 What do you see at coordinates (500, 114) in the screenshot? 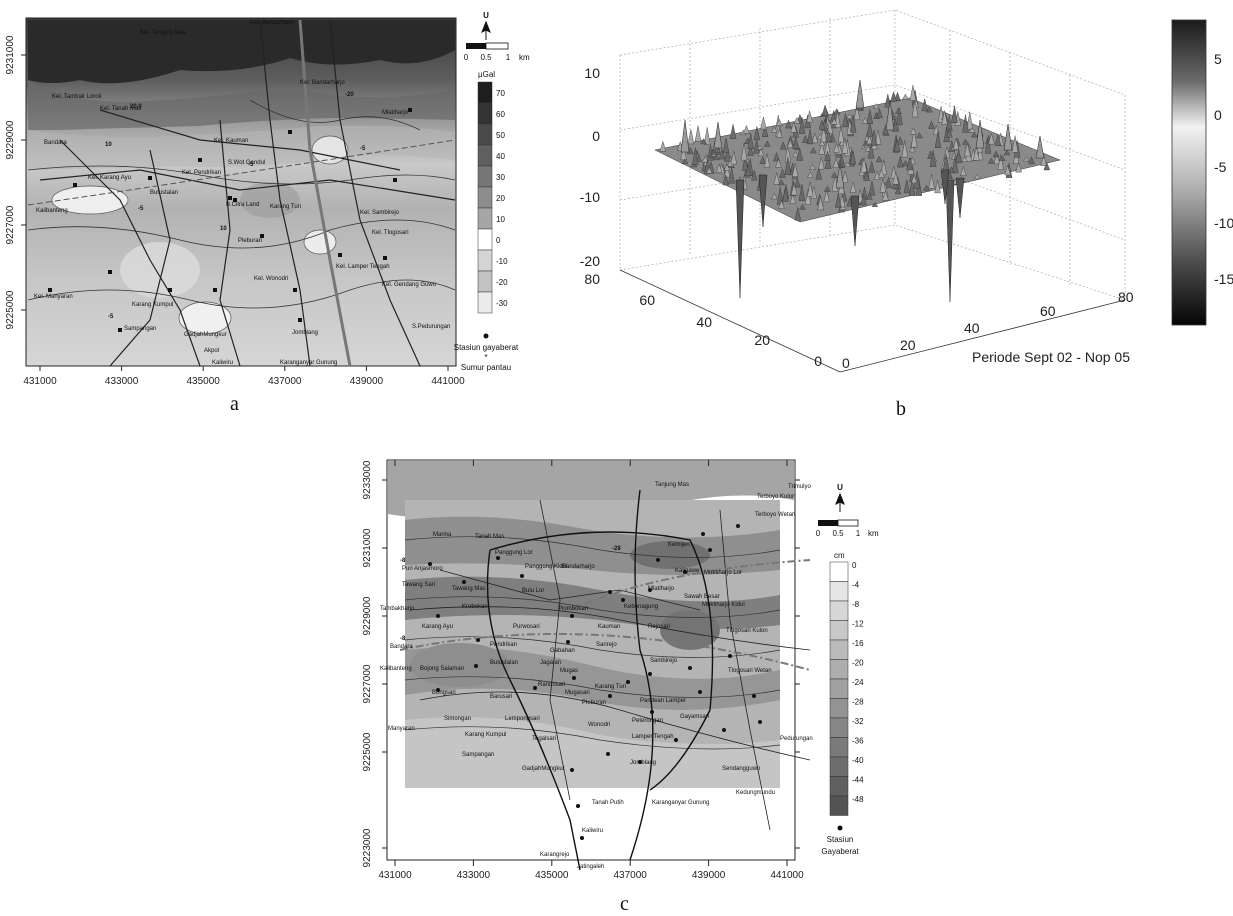
I see `legend-value-a: 60` at bounding box center [500, 114].